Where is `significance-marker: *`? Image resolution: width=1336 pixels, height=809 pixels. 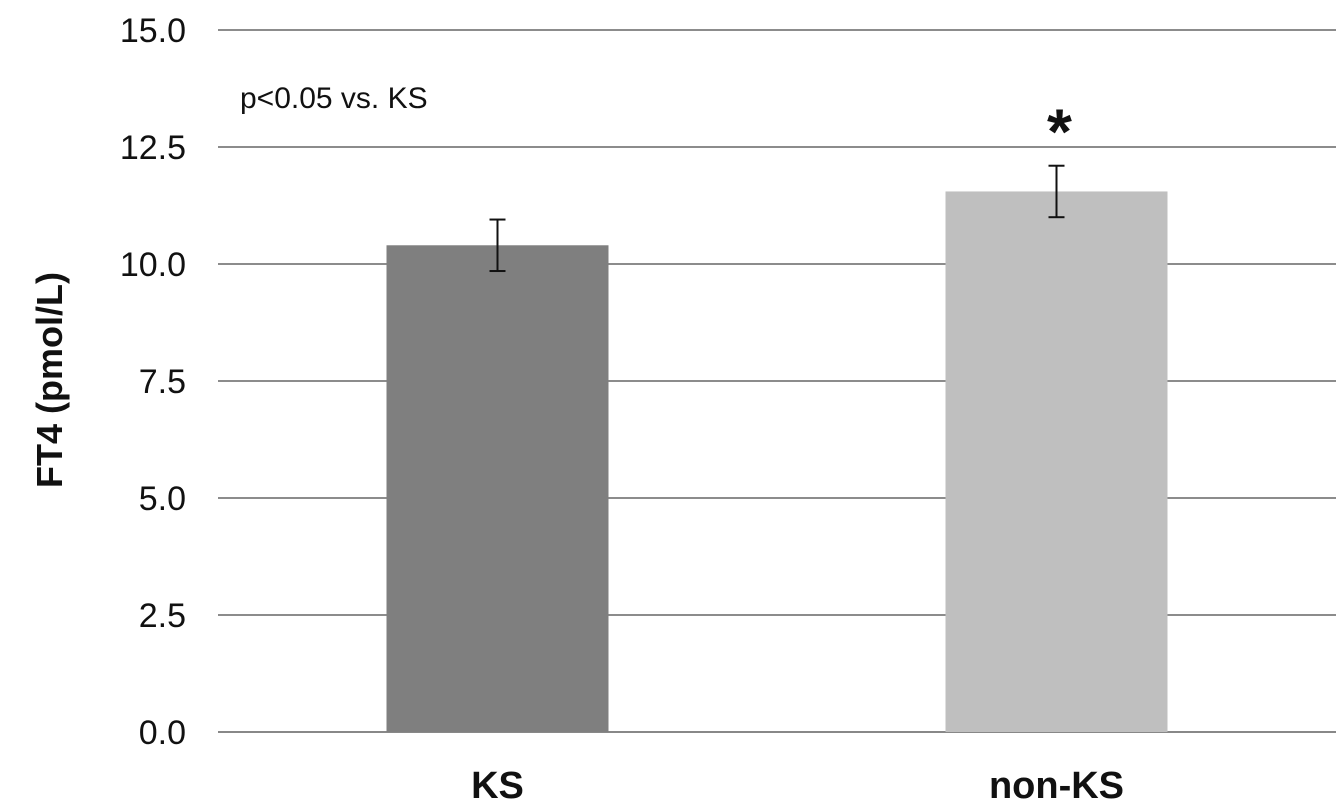
significance-marker: * is located at coordinates (1059, 132).